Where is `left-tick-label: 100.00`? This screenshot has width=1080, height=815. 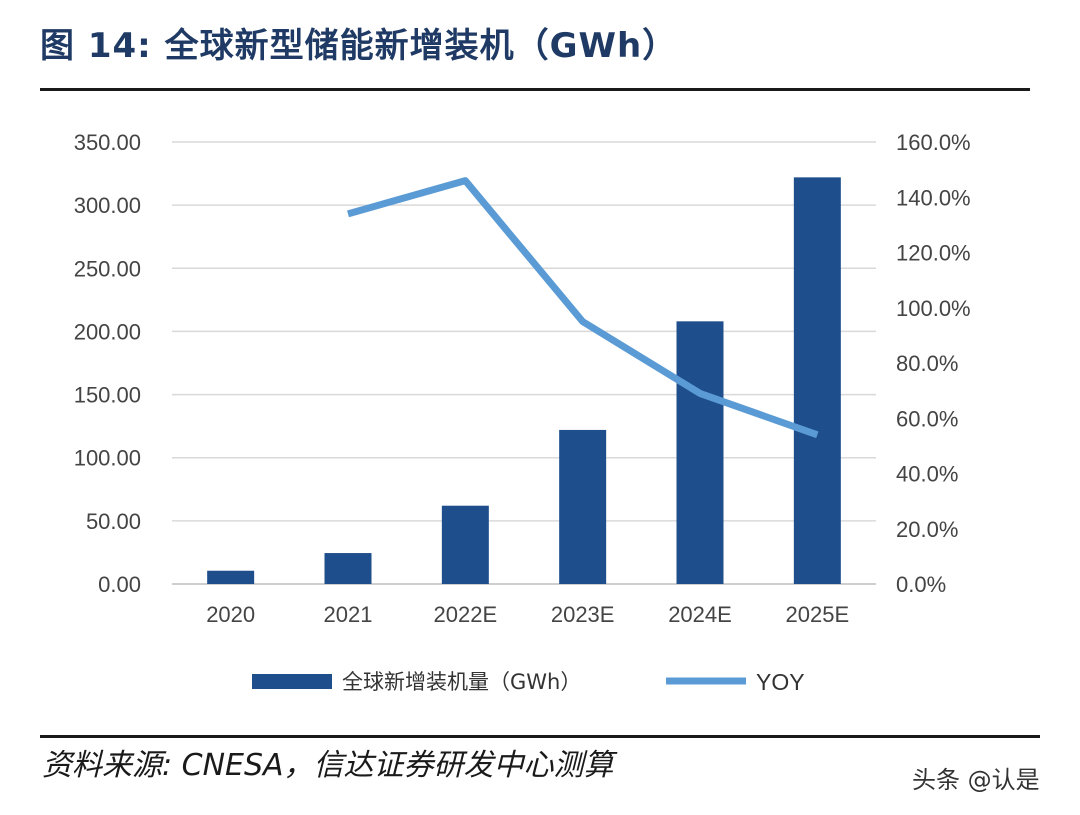
left-tick-label: 100.00 is located at coordinates (107, 458).